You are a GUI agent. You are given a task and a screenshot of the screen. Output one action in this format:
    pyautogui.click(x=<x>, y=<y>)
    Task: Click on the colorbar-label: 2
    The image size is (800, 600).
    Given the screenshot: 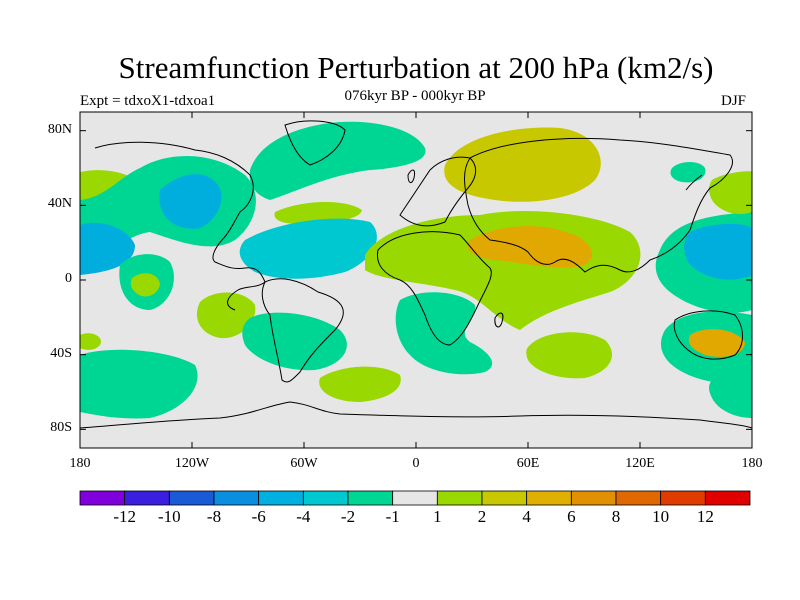 What is the action you would take?
    pyautogui.click(x=482, y=516)
    